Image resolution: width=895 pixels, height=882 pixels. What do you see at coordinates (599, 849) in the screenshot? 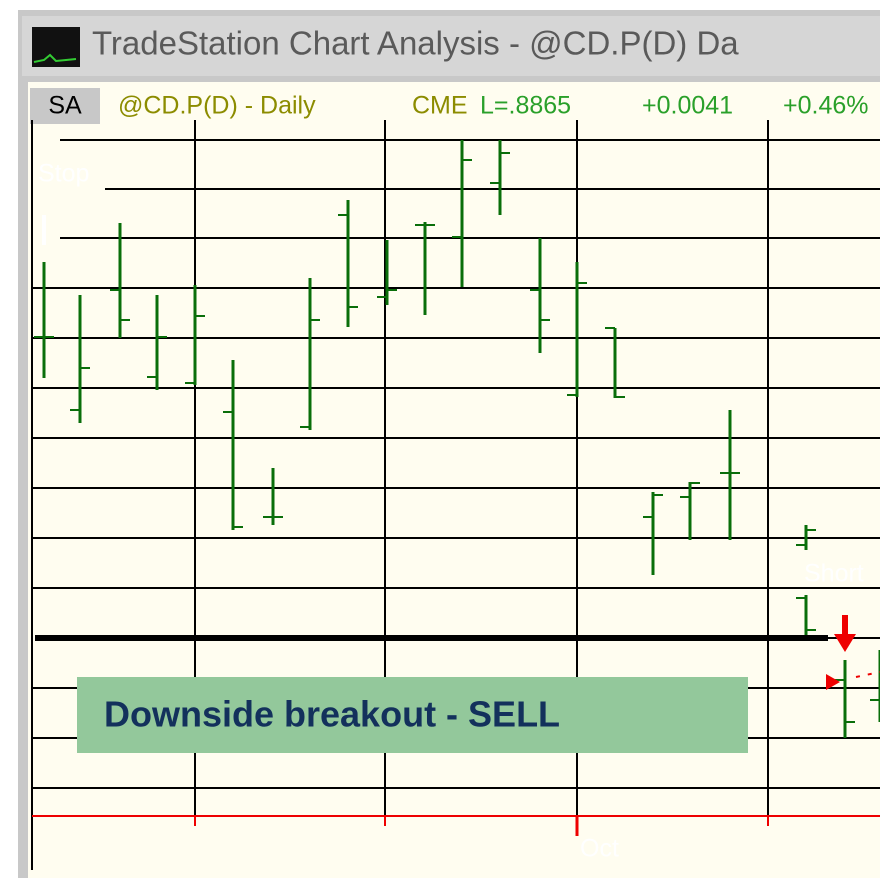
I see `x-label: Oct` at bounding box center [599, 849].